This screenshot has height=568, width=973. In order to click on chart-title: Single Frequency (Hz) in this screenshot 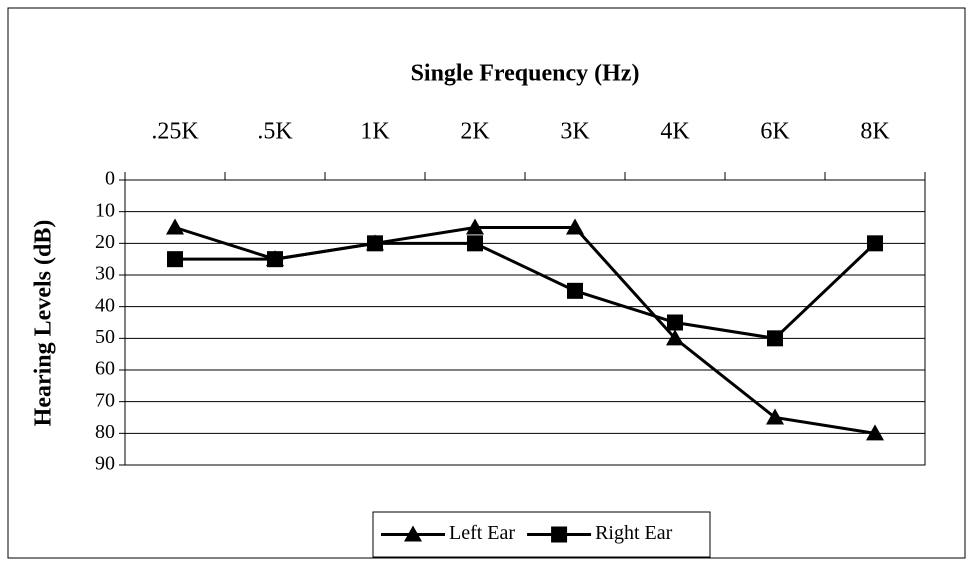, I will do `click(525, 74)`.